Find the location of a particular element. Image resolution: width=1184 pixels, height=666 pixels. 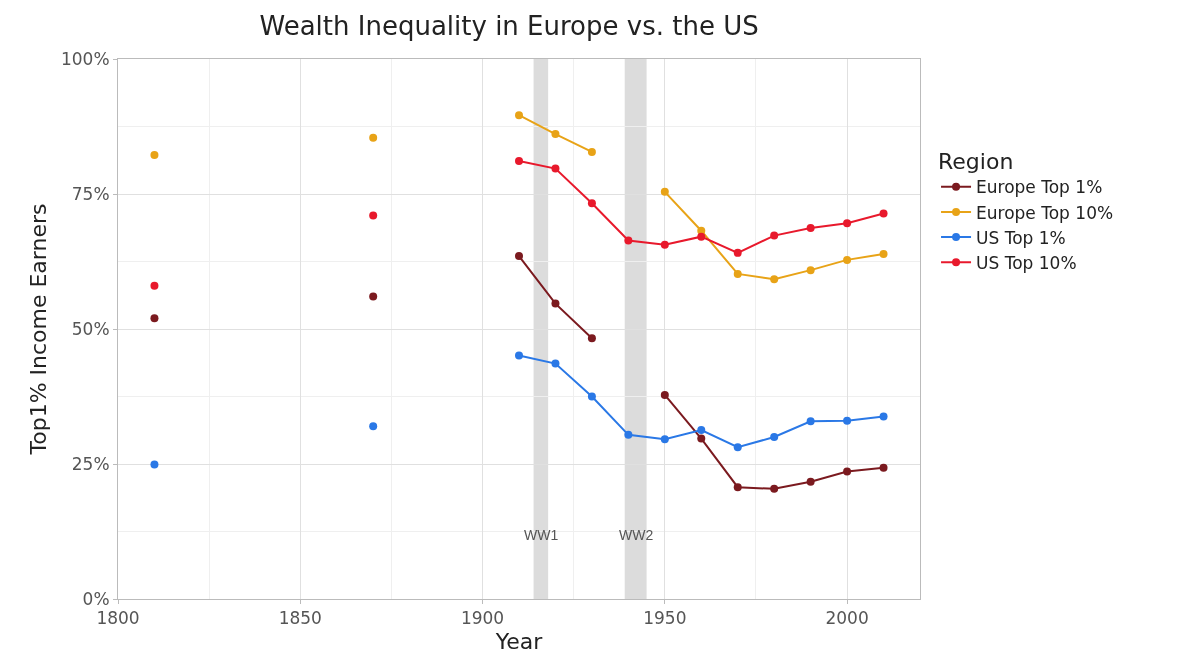

legend-label: Europe Top 10% is located at coordinates (1045, 212).